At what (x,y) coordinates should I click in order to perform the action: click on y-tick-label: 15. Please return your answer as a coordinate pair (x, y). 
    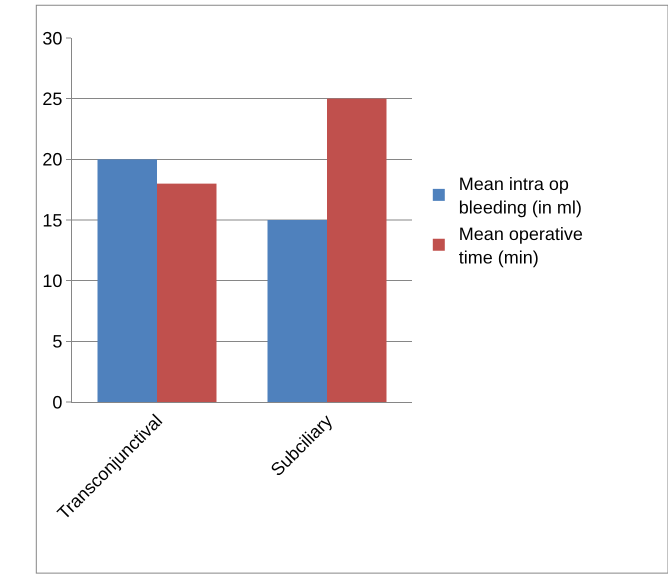
    Looking at the image, I should click on (52, 220).